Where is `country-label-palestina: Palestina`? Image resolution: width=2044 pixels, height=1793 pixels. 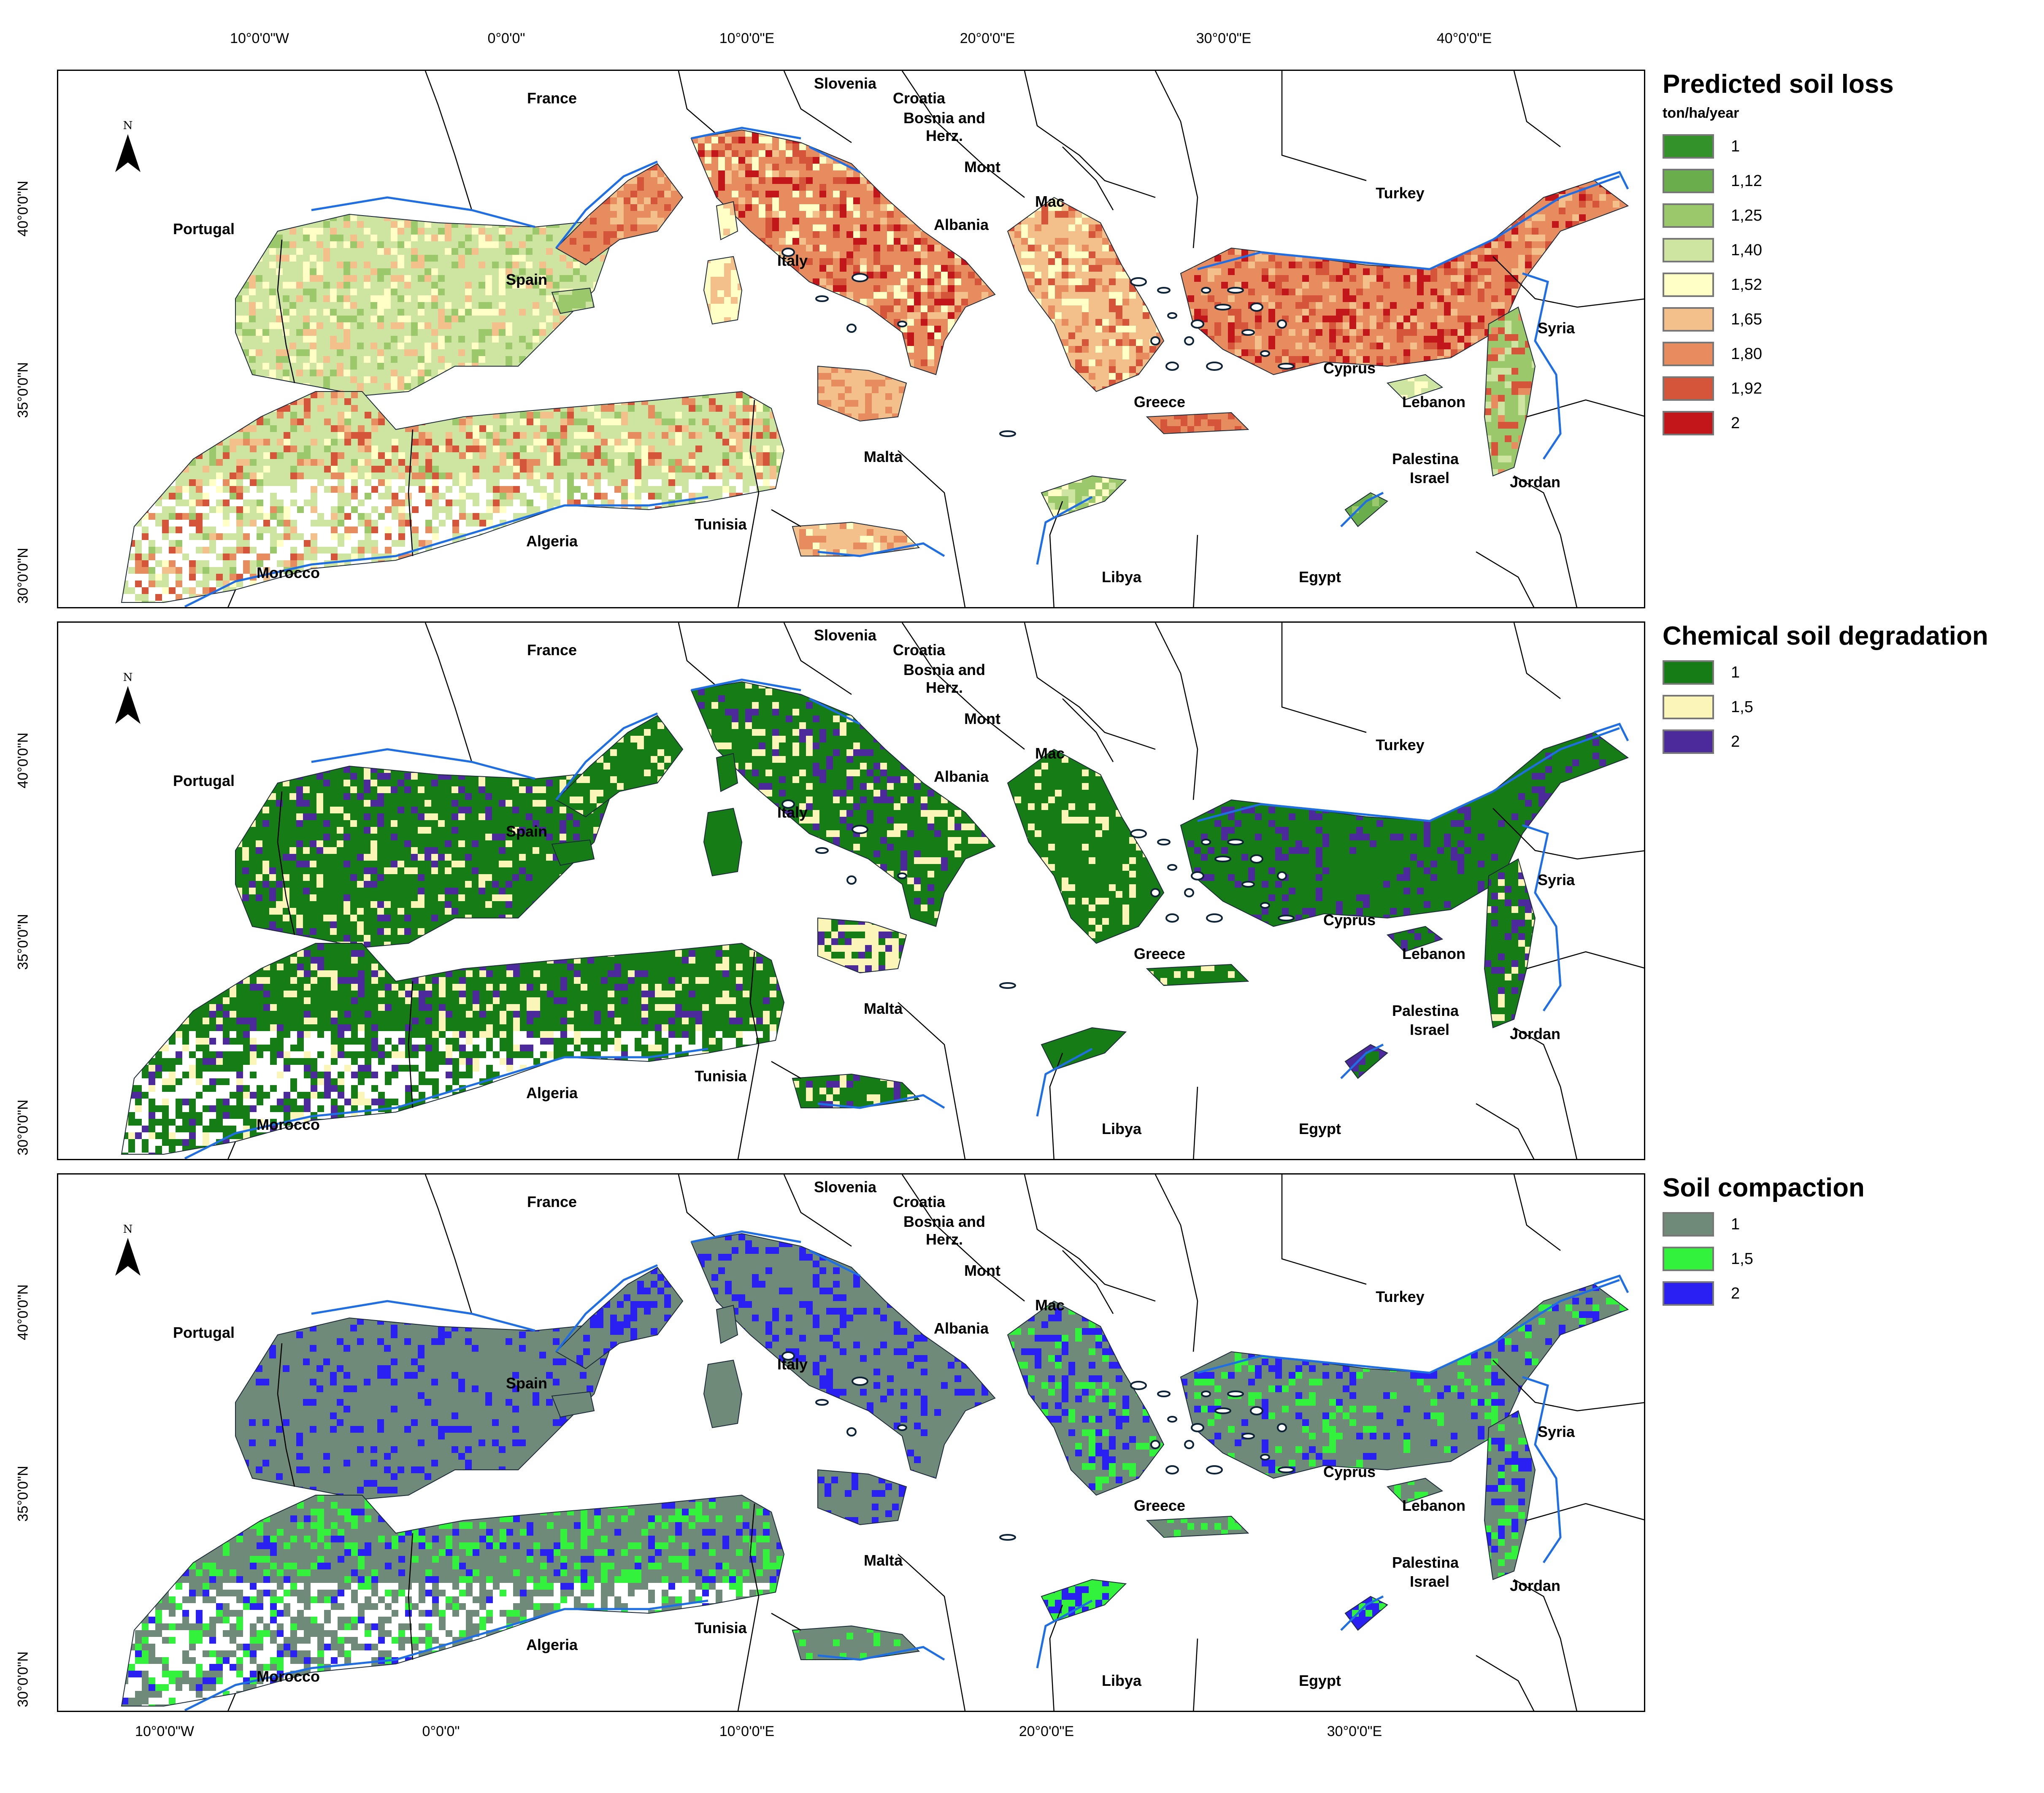
country-label-palestina: Palestina is located at coordinates (1425, 1562).